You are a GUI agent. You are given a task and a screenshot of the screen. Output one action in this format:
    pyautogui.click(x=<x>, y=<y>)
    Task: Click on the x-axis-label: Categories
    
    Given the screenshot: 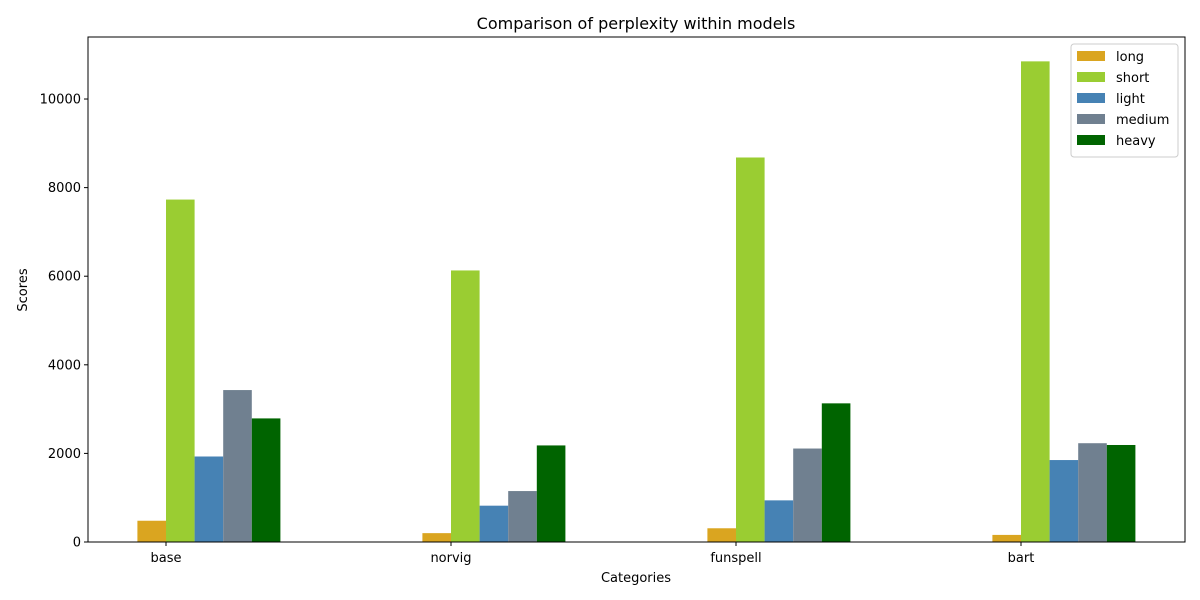 What is the action you would take?
    pyautogui.click(x=636, y=578)
    